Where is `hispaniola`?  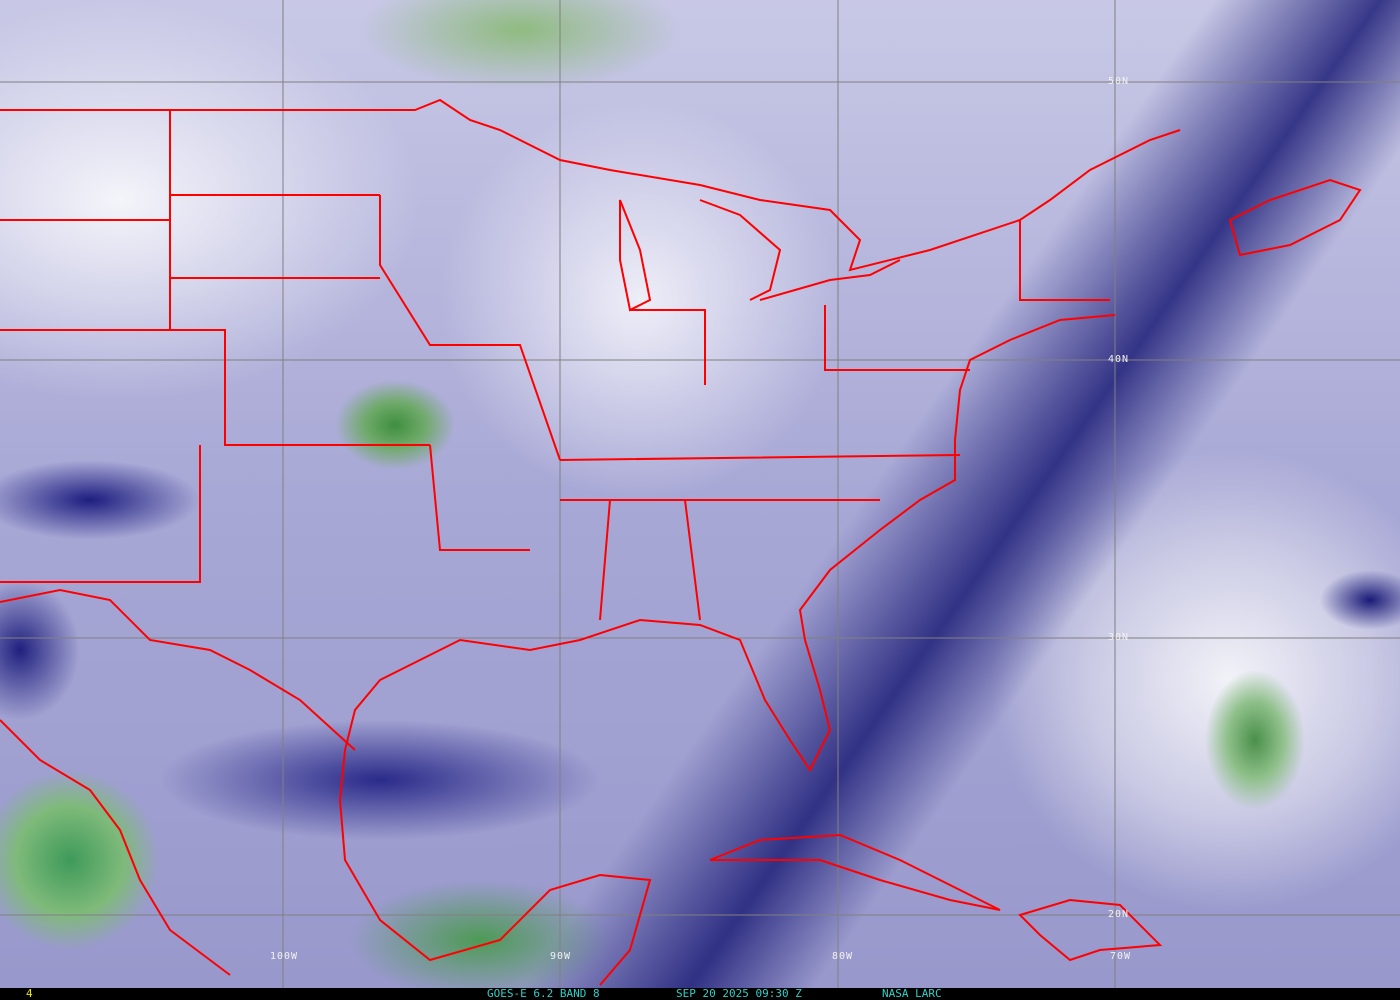
hispaniola is located at coordinates (1090, 930).